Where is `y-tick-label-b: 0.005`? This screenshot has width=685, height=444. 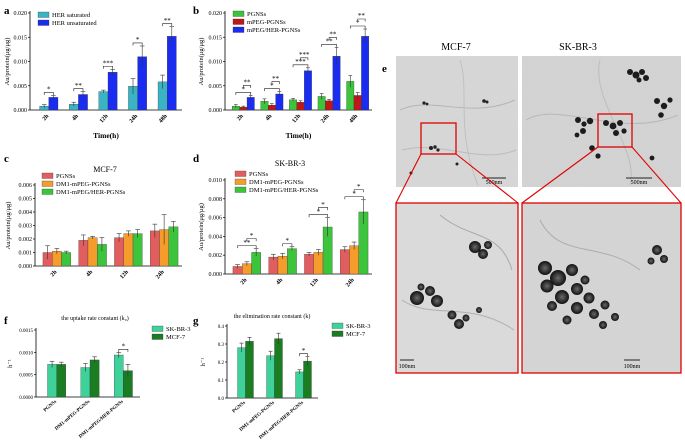
y-tick-label-b: 0.005 is located at coordinates (216, 87).